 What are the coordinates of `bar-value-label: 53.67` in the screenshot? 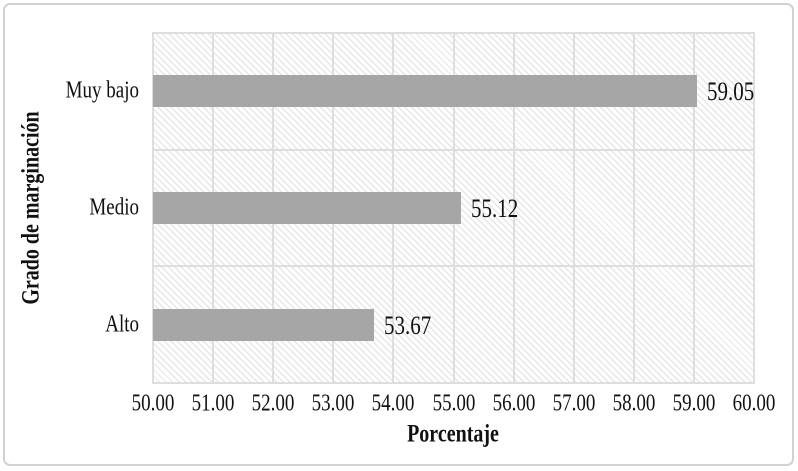 It's located at (408, 325).